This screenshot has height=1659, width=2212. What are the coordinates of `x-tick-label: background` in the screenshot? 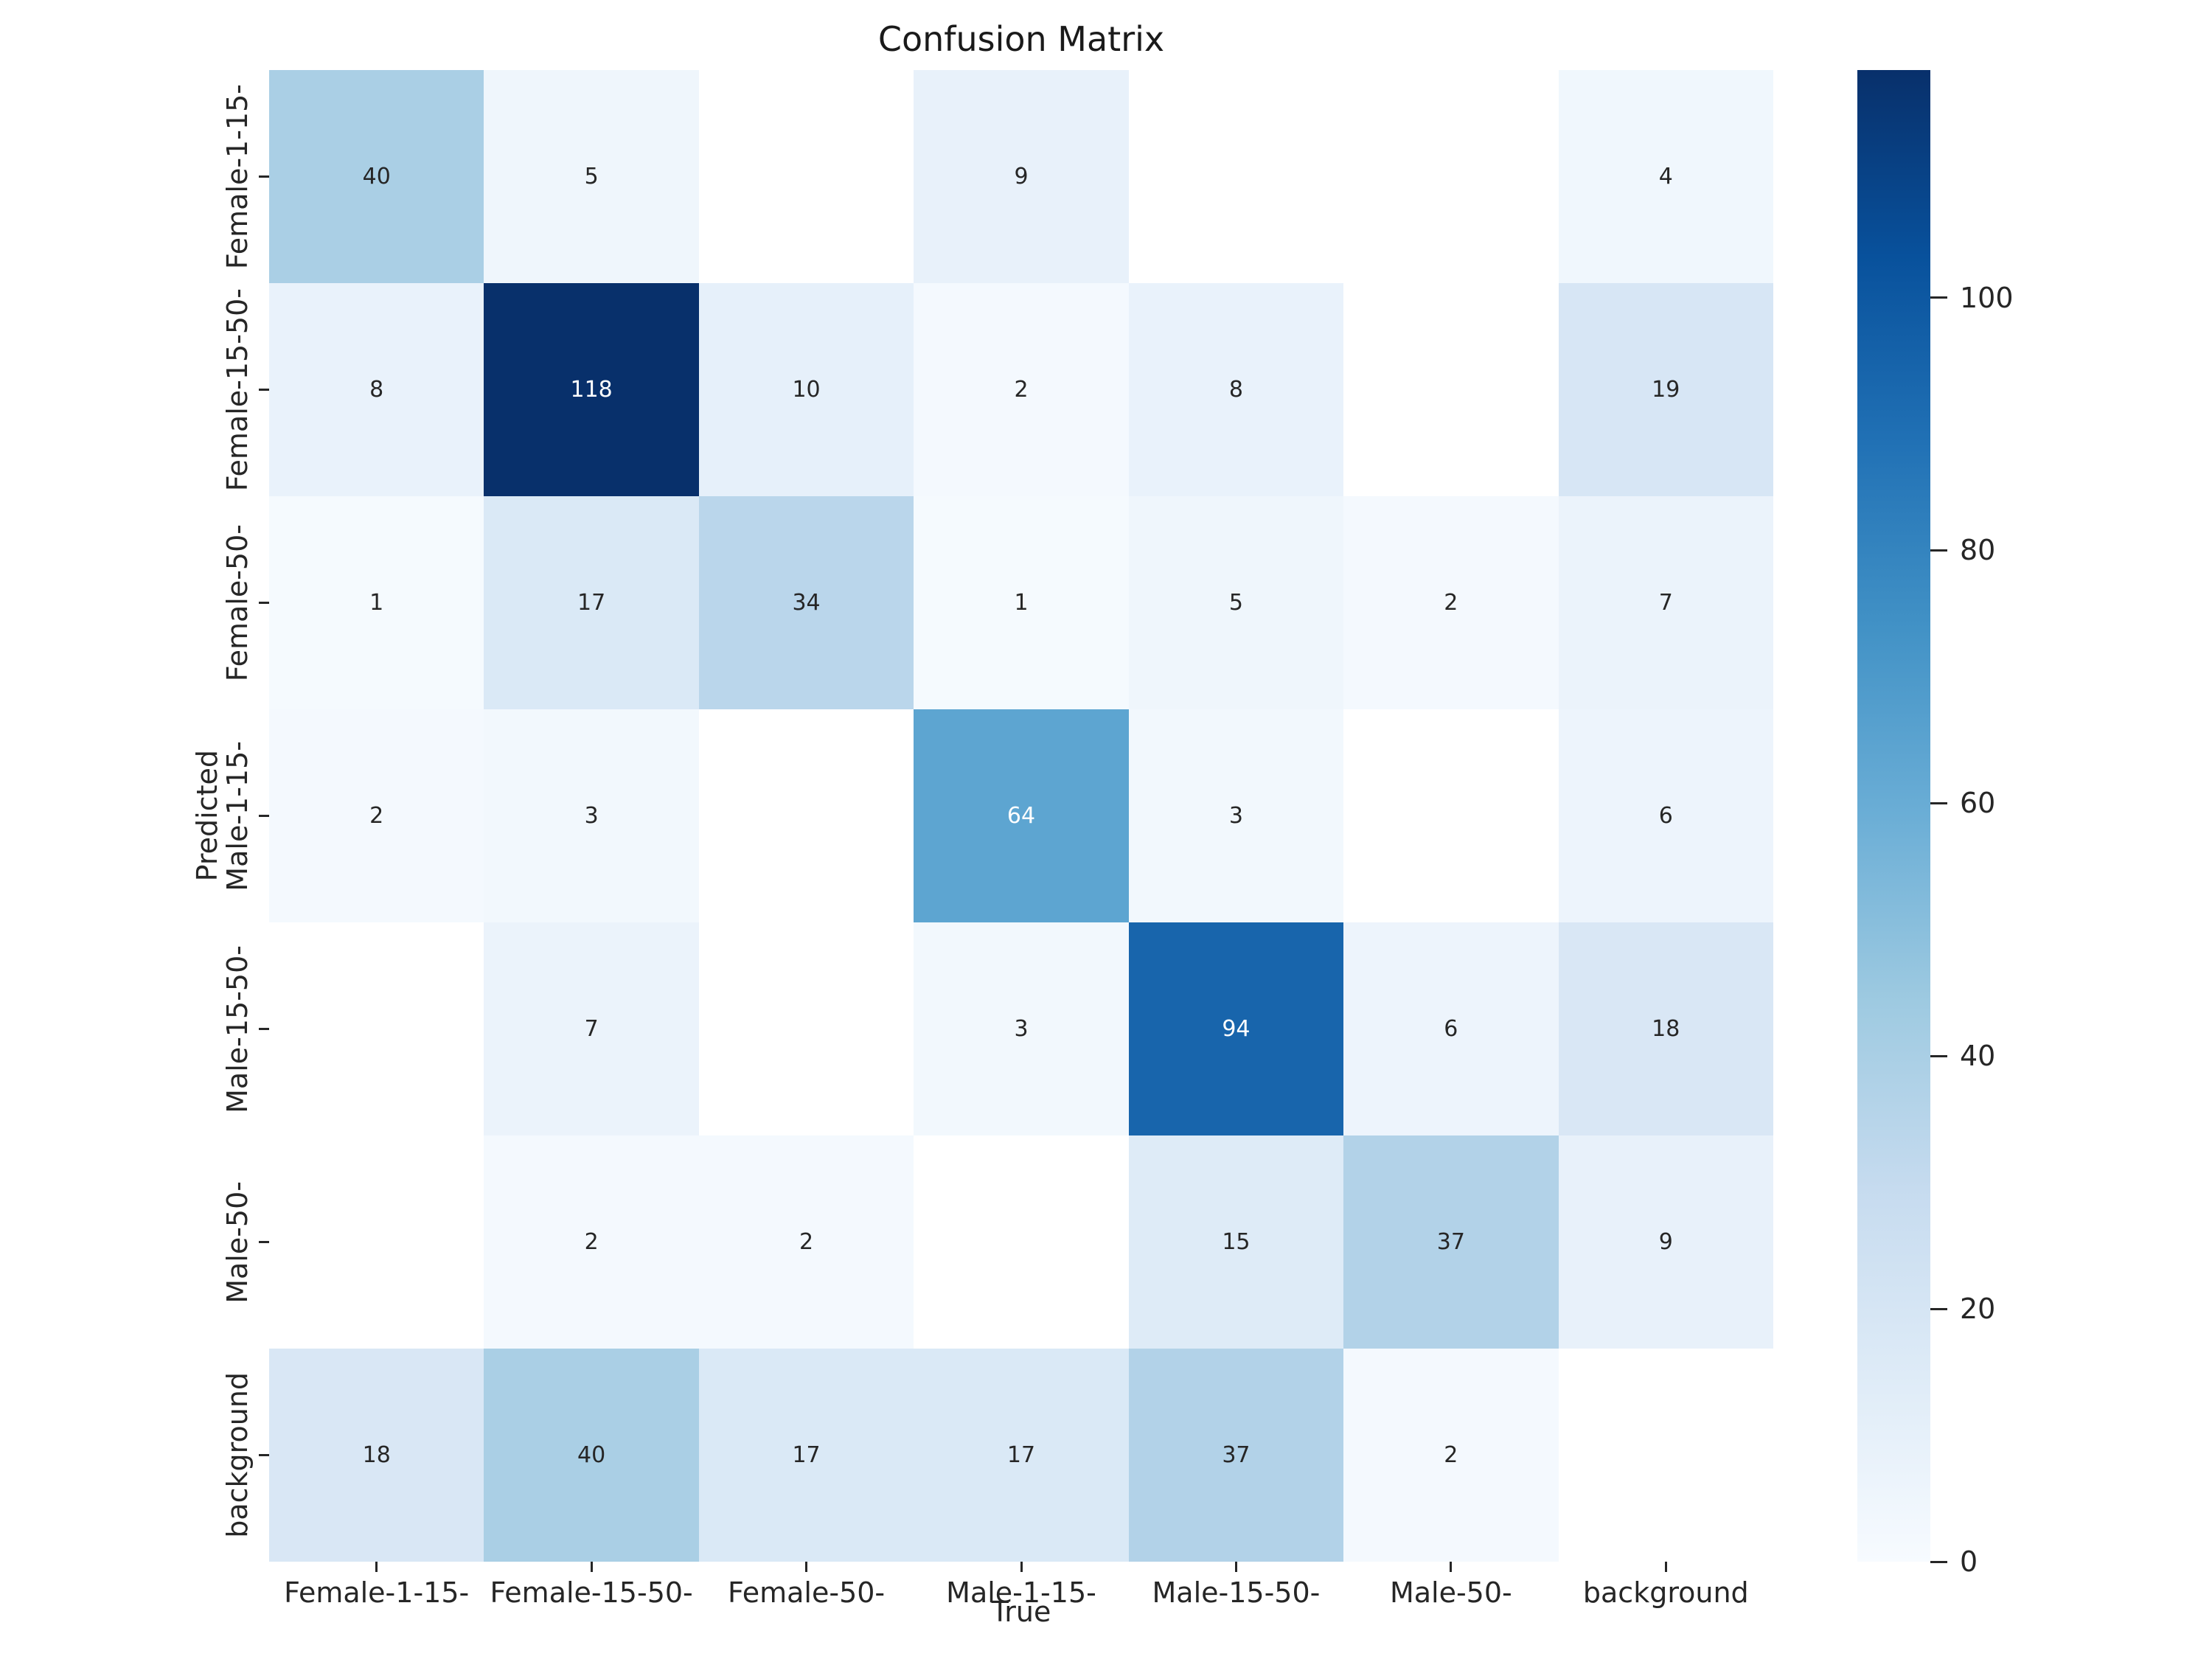 It's located at (1665, 1592).